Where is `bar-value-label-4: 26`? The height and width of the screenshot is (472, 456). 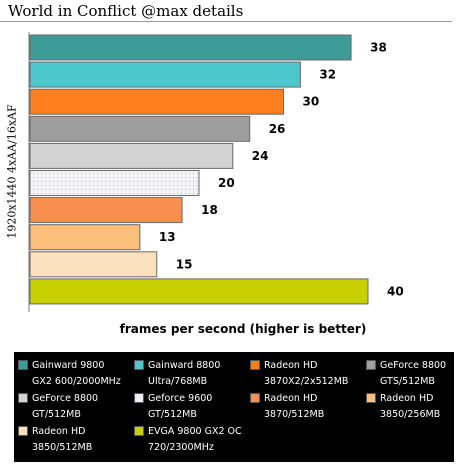
bar-value-label-4: 26 is located at coordinates (277, 129).